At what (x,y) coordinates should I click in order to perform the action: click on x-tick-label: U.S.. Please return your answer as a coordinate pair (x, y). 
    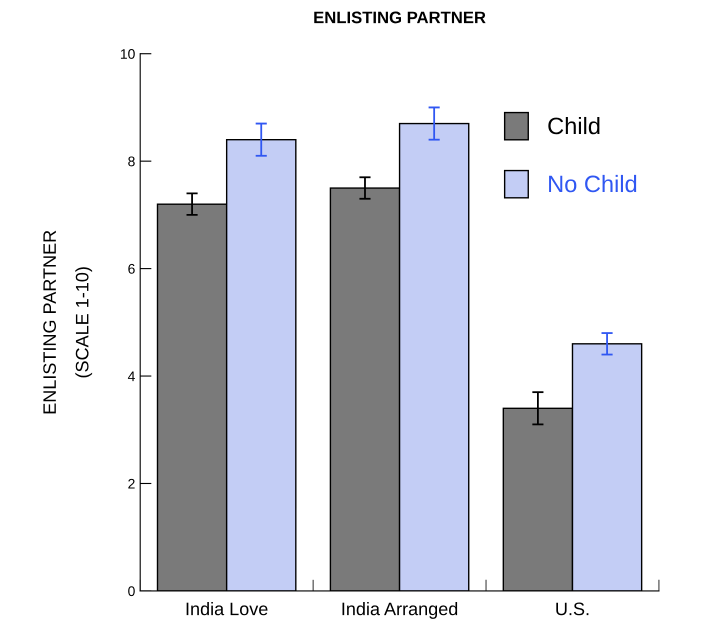
    Looking at the image, I should click on (572, 609).